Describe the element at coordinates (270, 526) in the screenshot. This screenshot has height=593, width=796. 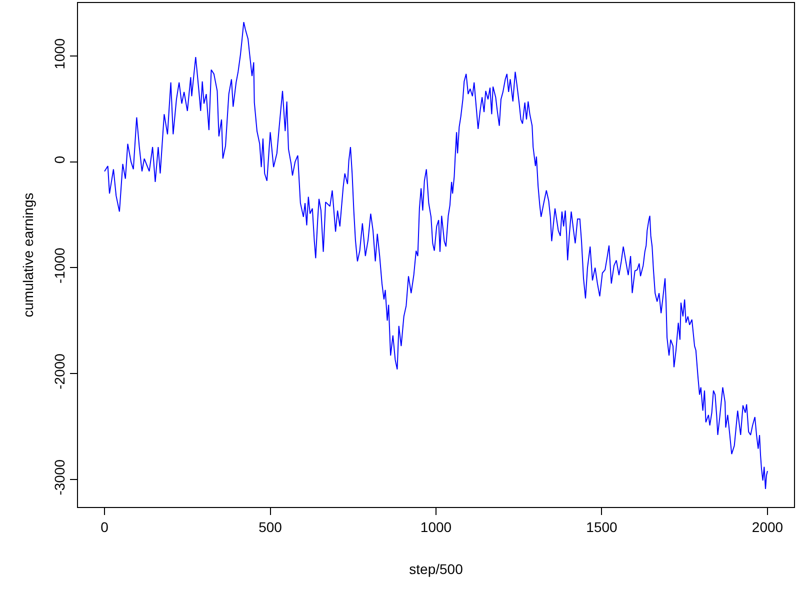
I see `x-tick-label: 500` at that location.